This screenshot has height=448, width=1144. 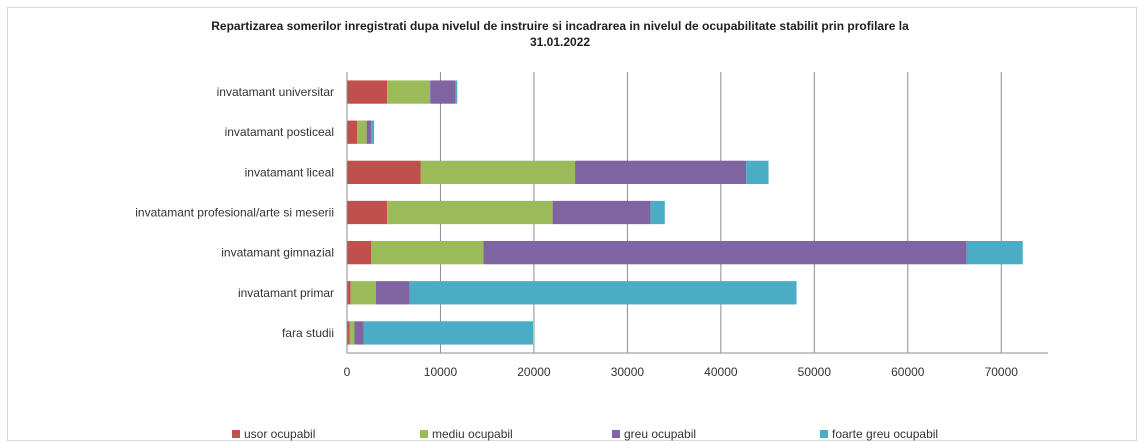 What do you see at coordinates (279, 132) in the screenshot?
I see `category-label-1: invatamant posticeal` at bounding box center [279, 132].